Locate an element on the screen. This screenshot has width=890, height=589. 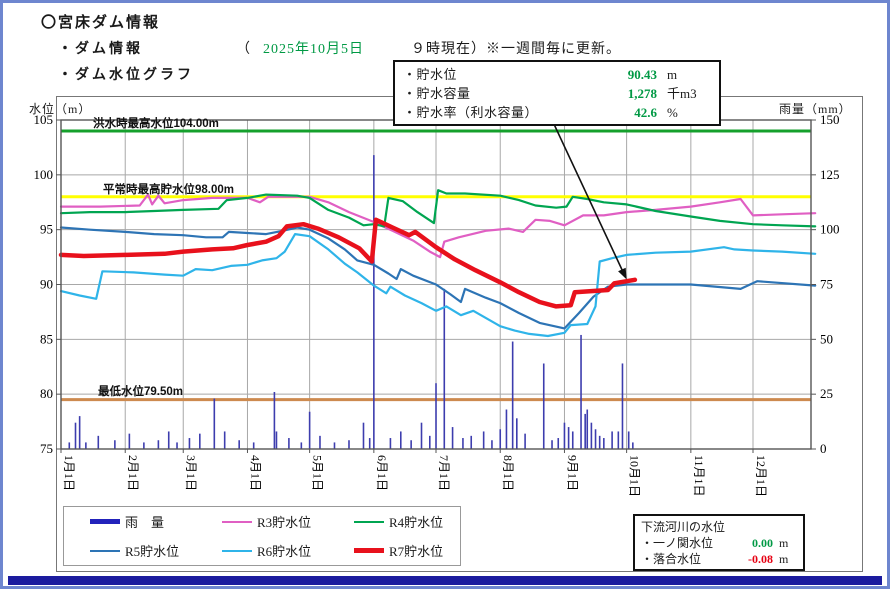
reference-line-label: 最低水位79.50m is located at coordinates (140, 391).